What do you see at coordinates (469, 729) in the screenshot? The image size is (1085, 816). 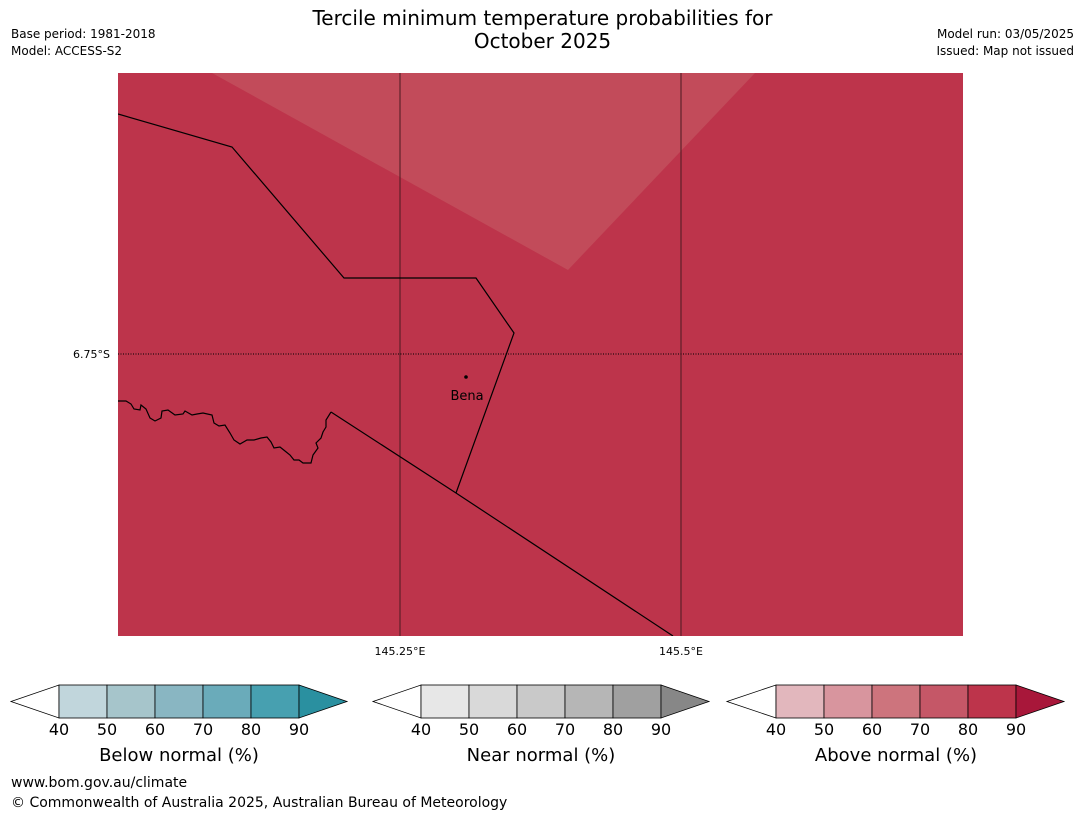 I see `colorbar-near-normal-tick-label: 50` at bounding box center [469, 729].